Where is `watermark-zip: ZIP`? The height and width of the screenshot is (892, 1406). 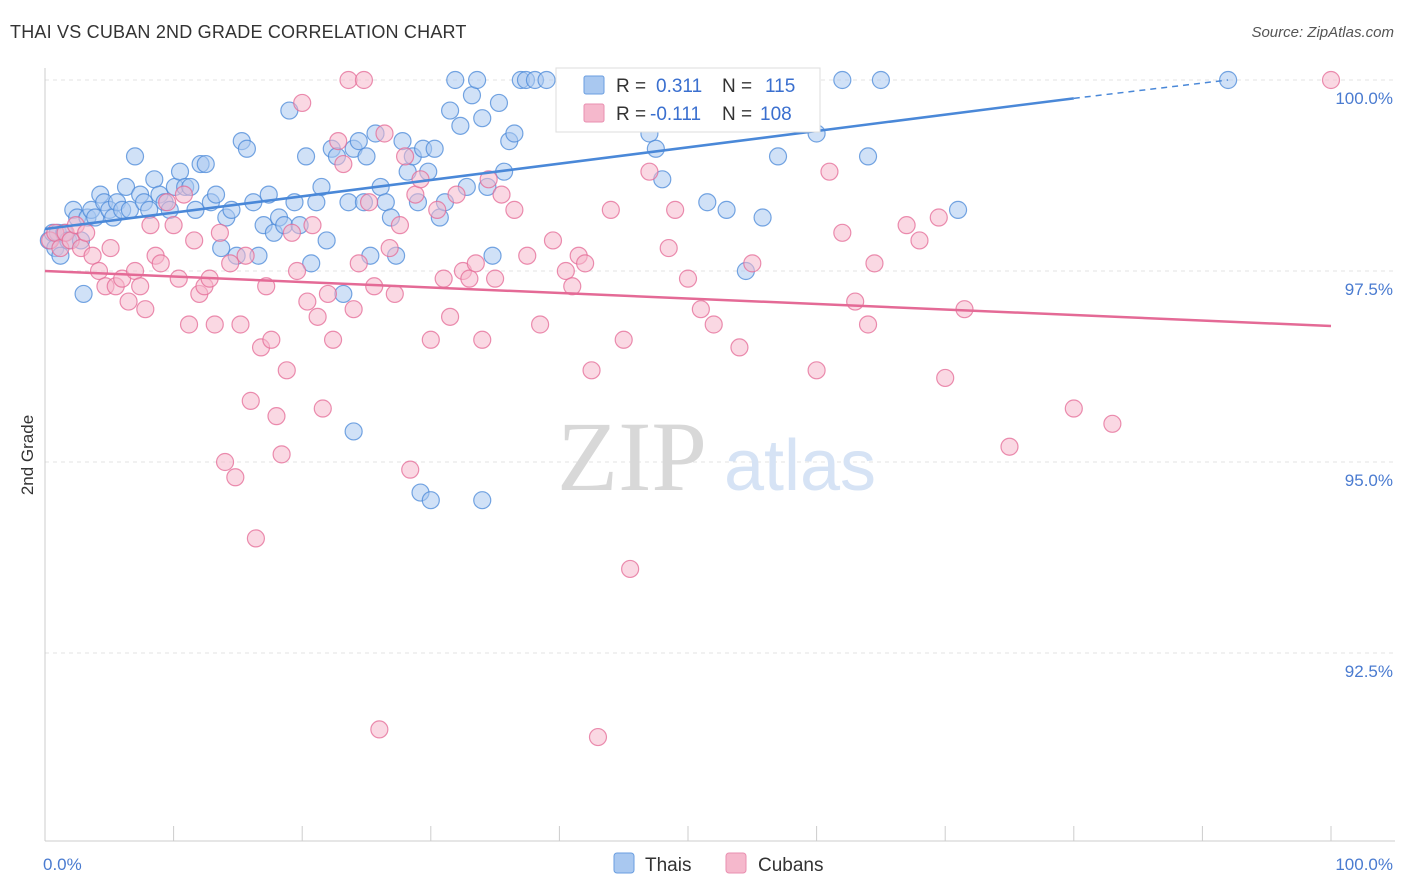 watermark-zip: ZIP is located at coordinates (632, 456).